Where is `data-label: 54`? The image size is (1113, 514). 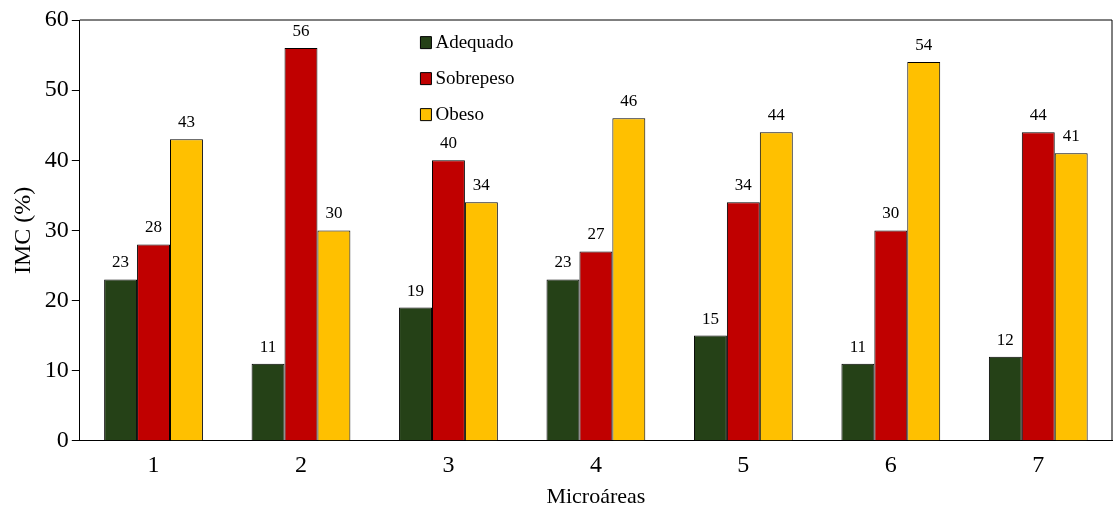
data-label: 54 is located at coordinates (924, 45).